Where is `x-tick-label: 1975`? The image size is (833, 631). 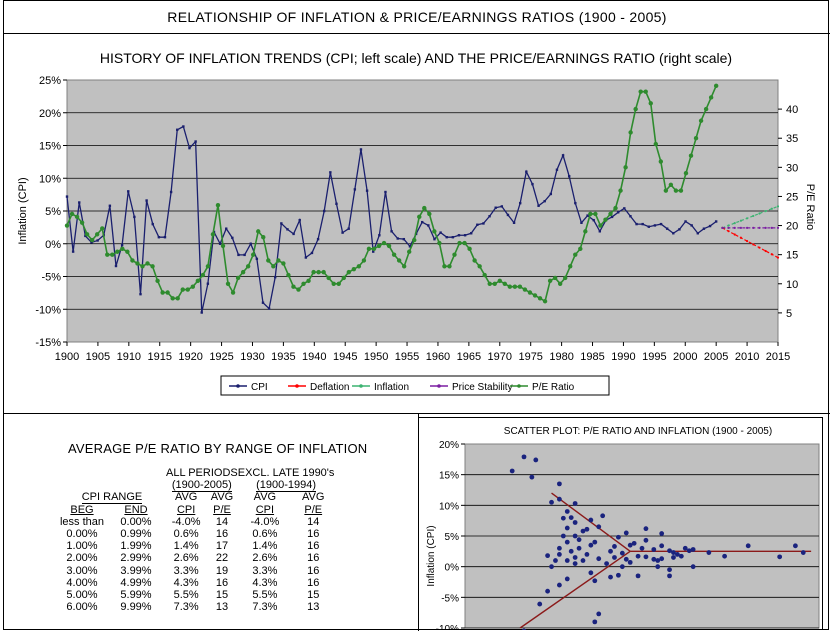 x-tick-label: 1975 is located at coordinates (530, 357).